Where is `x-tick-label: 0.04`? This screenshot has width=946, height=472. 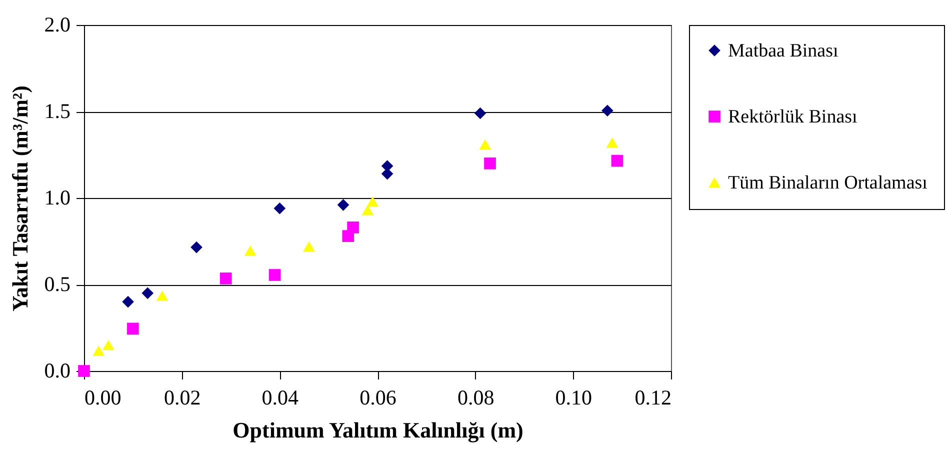
x-tick-label: 0.04 is located at coordinates (281, 398).